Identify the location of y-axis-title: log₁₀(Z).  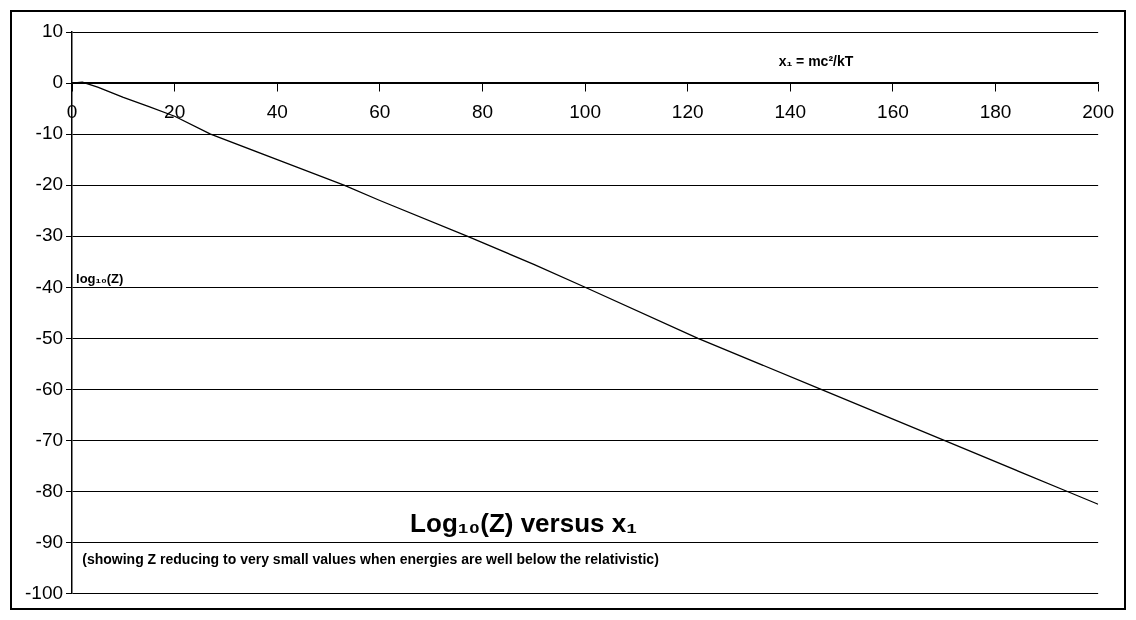
(100, 279).